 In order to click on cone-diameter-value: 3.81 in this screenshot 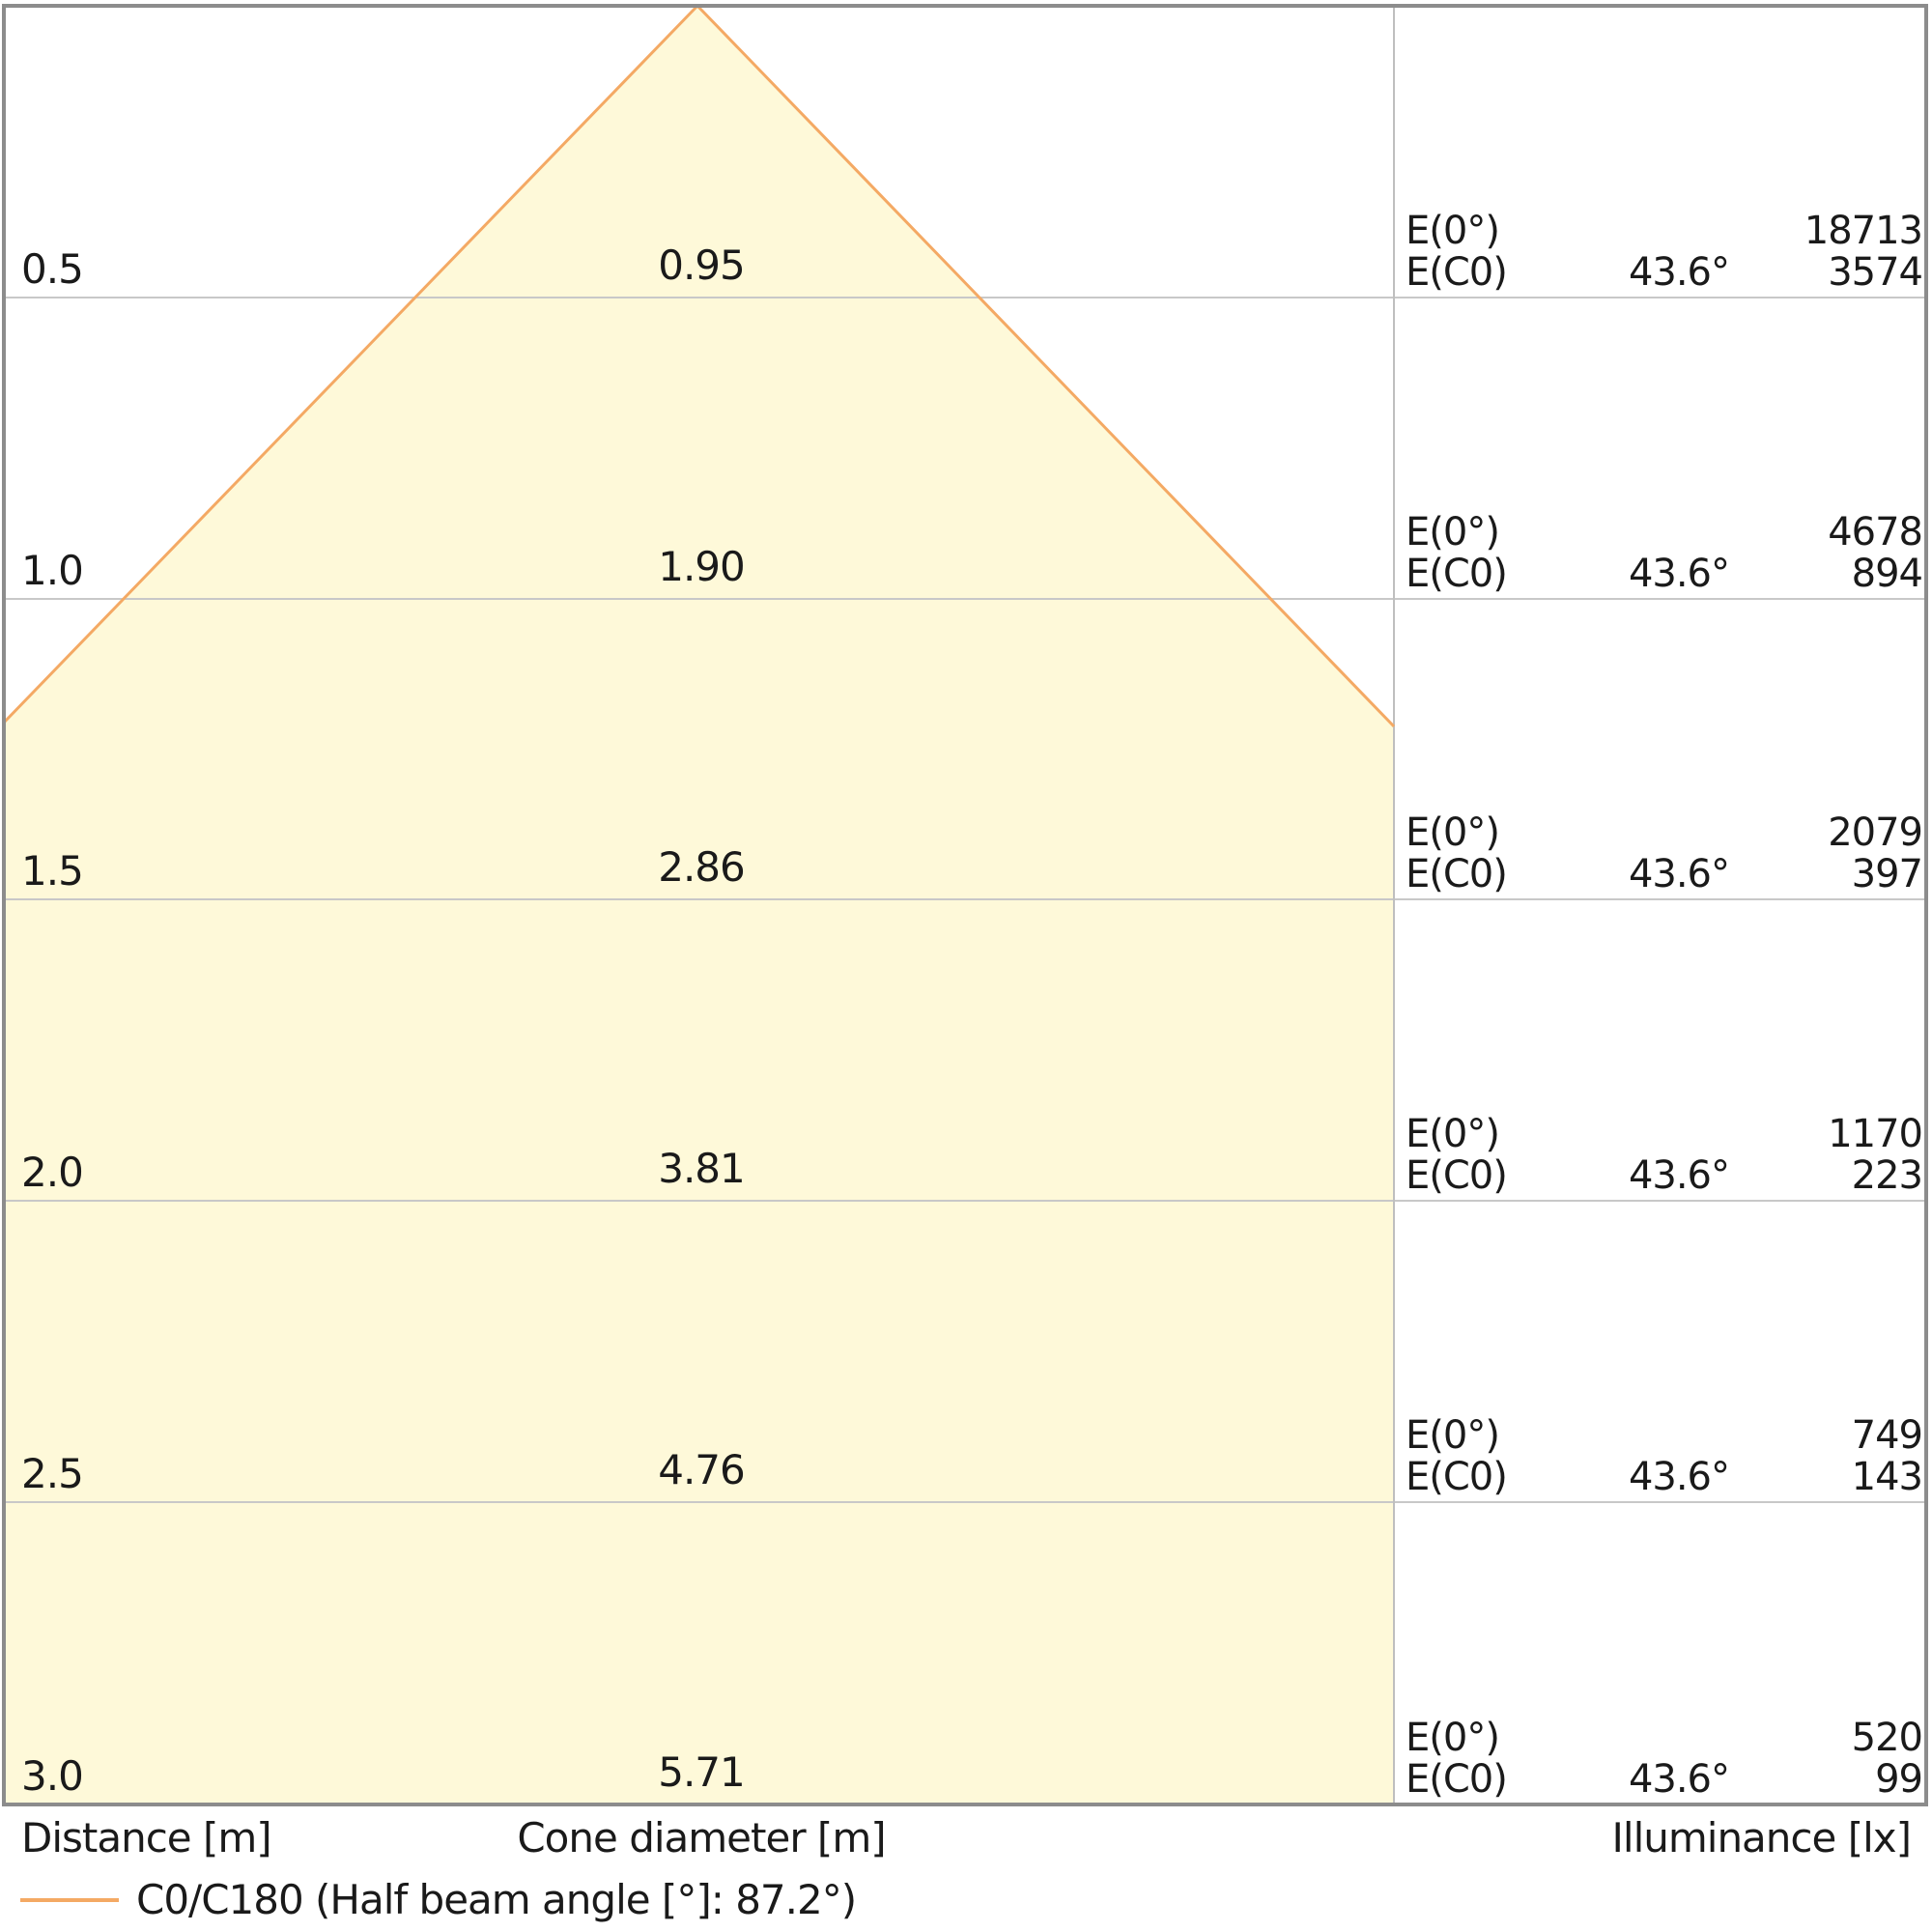, I will do `click(702, 1168)`.